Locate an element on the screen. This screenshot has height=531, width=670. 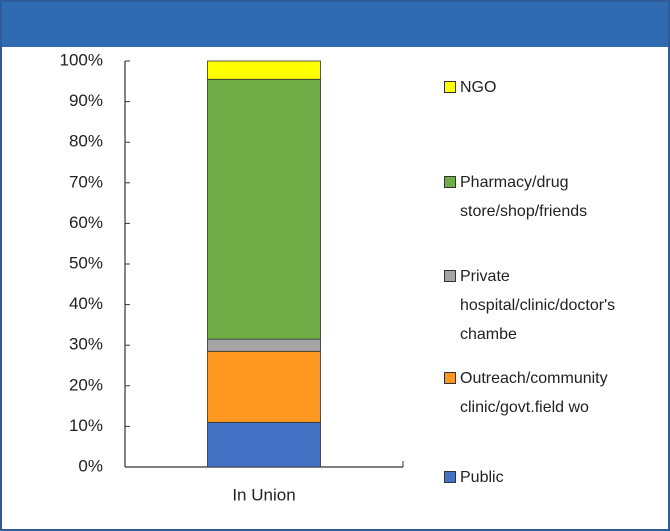
legend-item: NGO is located at coordinates (539, 87).